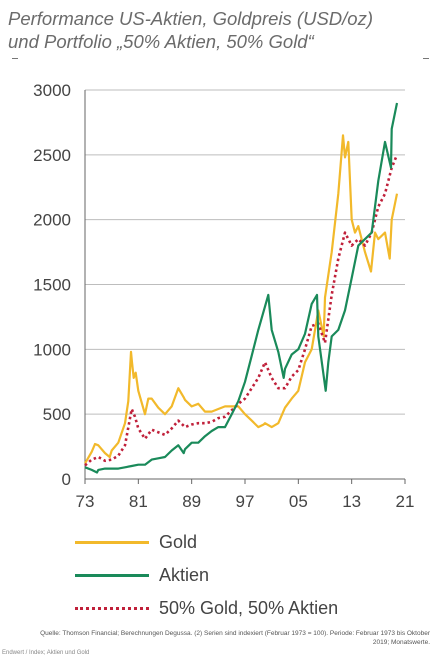 The width and height of the screenshot is (442, 656). I want to click on y-tick-label: 2500, so click(52, 155).